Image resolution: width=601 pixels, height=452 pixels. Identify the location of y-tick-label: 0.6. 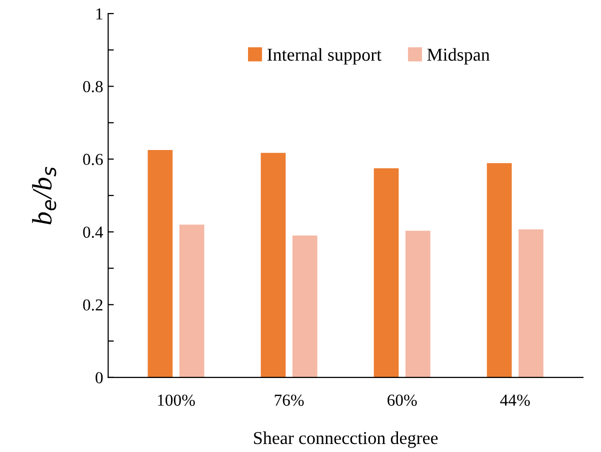
(93, 160).